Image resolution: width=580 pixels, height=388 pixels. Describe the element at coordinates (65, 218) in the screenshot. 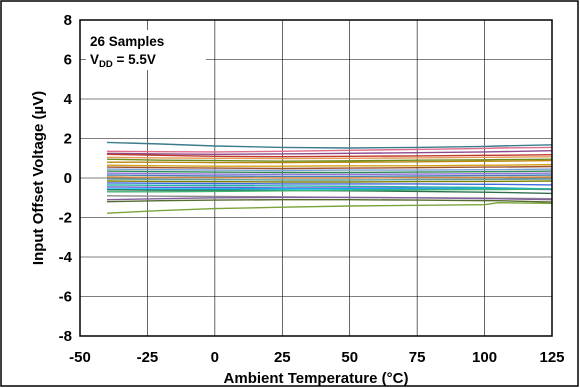

I see `y-tick-label: -2` at that location.